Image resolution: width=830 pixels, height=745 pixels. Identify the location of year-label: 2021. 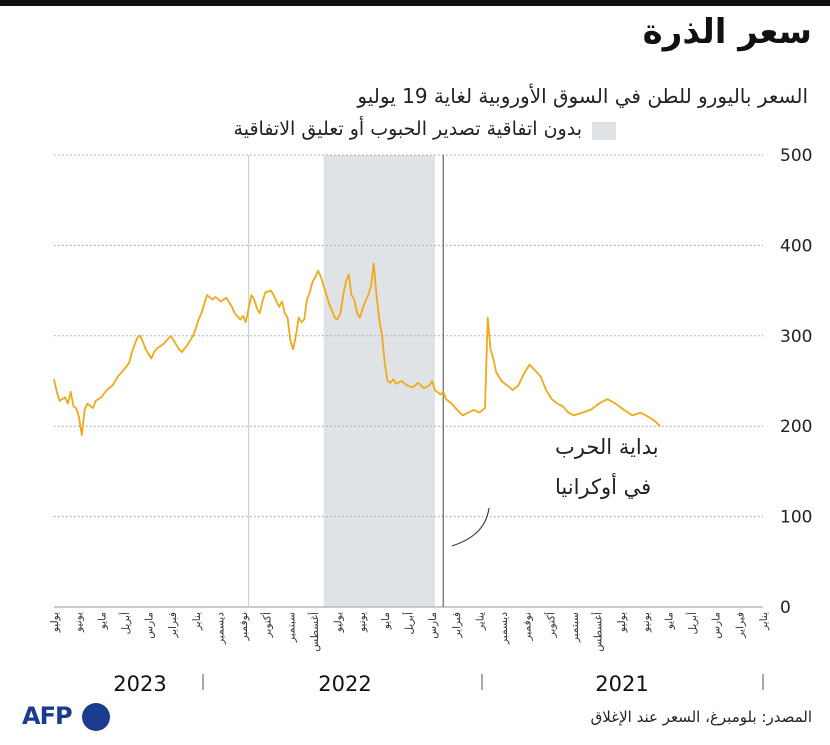
(621, 684).